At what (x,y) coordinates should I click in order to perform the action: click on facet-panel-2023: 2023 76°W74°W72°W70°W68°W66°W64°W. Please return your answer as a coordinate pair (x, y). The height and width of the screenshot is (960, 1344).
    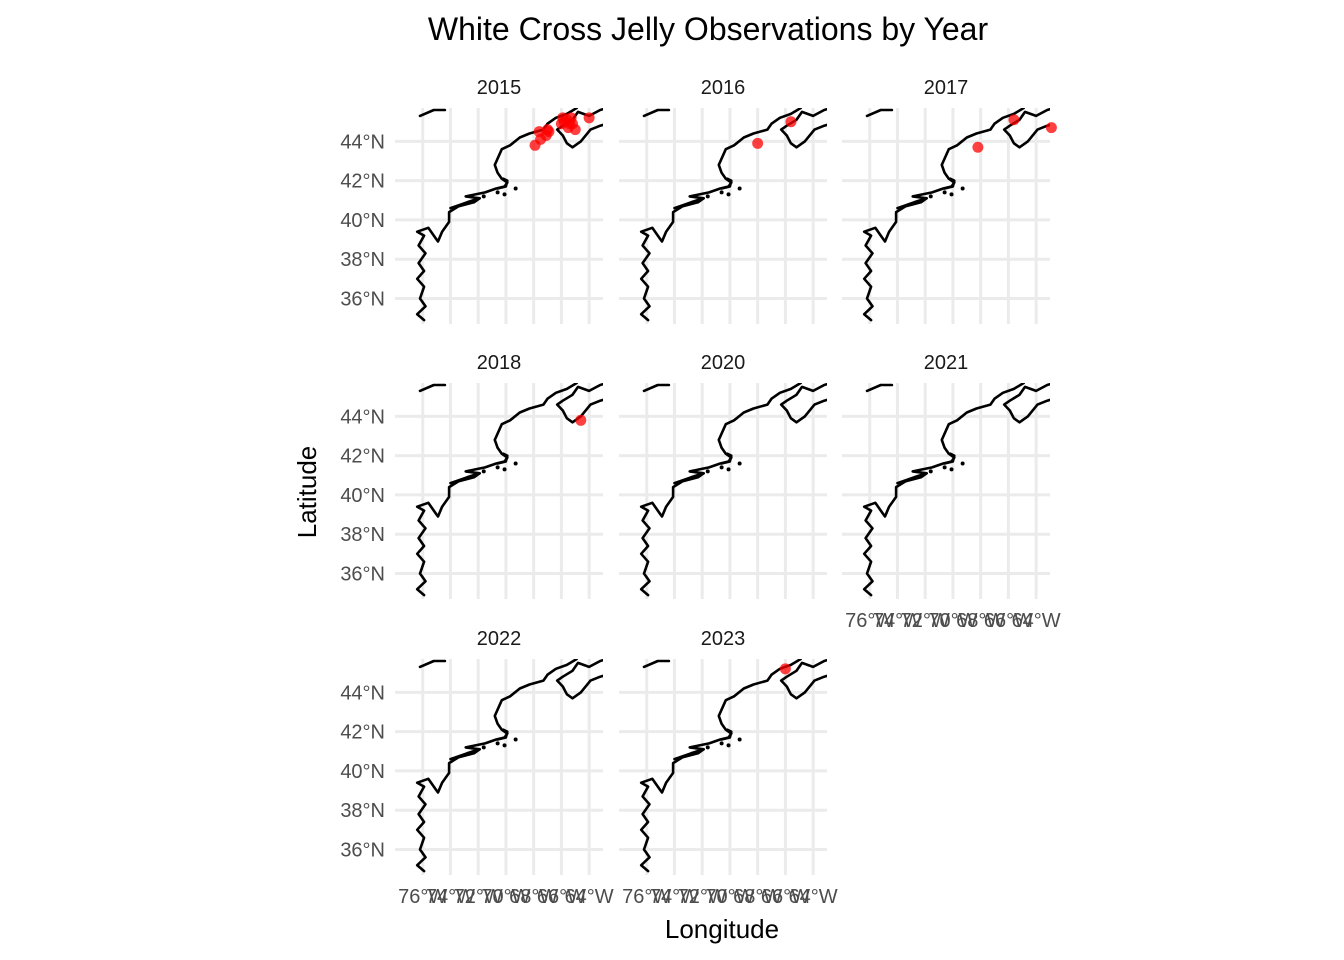
    Looking at the image, I should click on (728, 768).